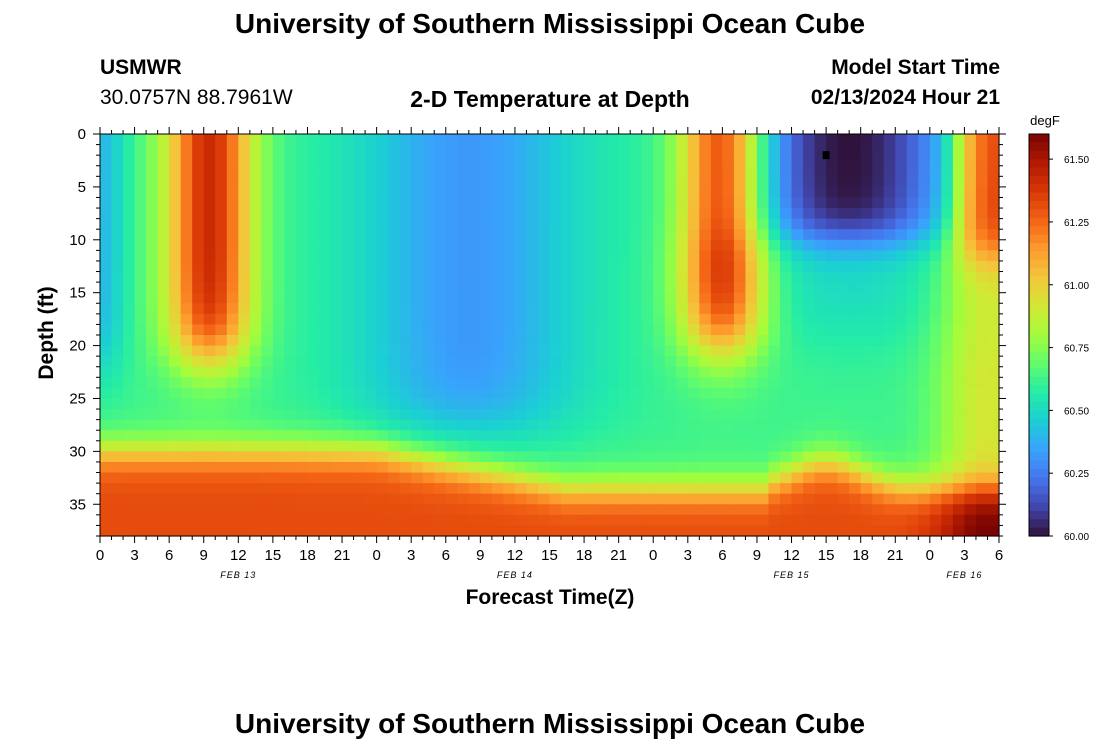 The width and height of the screenshot is (1100, 750). What do you see at coordinates (550, 597) in the screenshot?
I see `x-axis-label: Forecast Time(Z)` at bounding box center [550, 597].